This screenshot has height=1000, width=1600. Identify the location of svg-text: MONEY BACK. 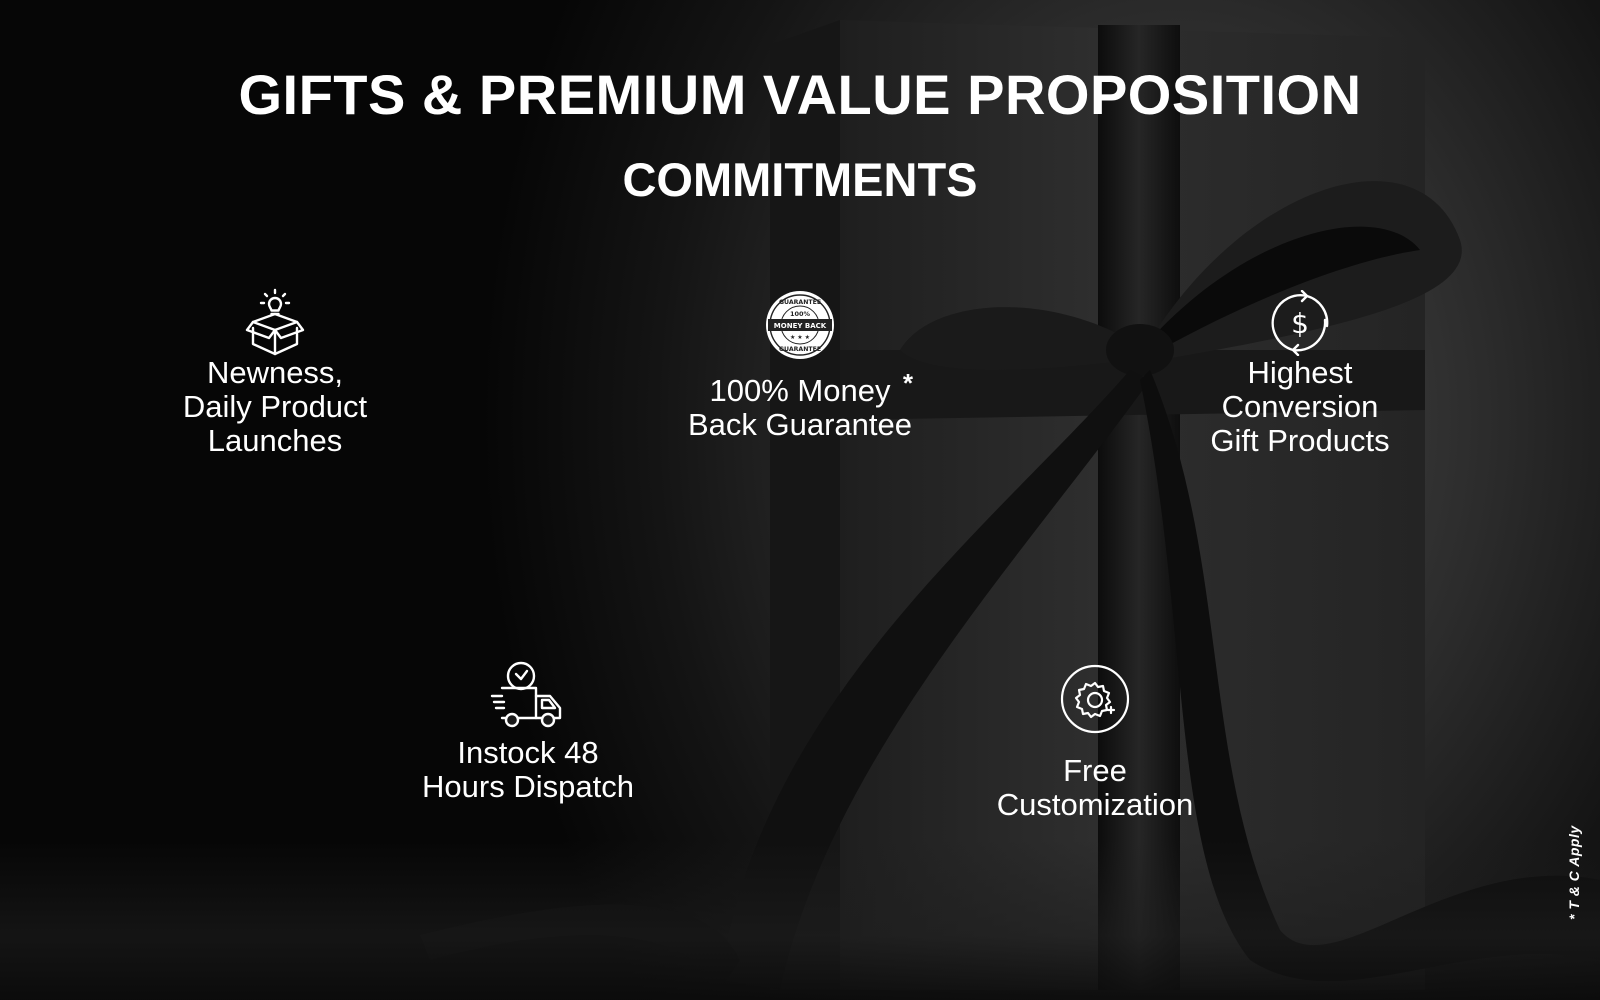
(800, 326).